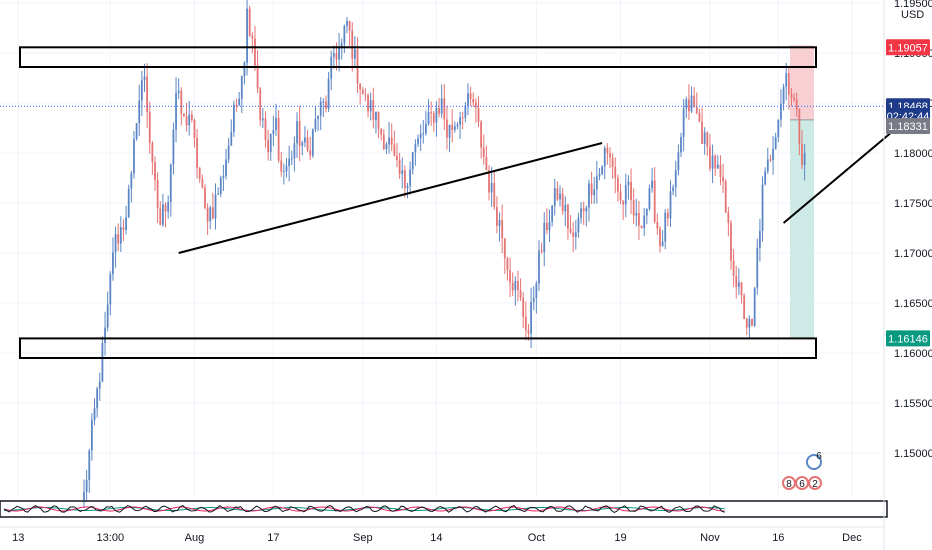 The width and height of the screenshot is (932, 550). What do you see at coordinates (418, 57) in the screenshot?
I see `resistance-zone` at bounding box center [418, 57].